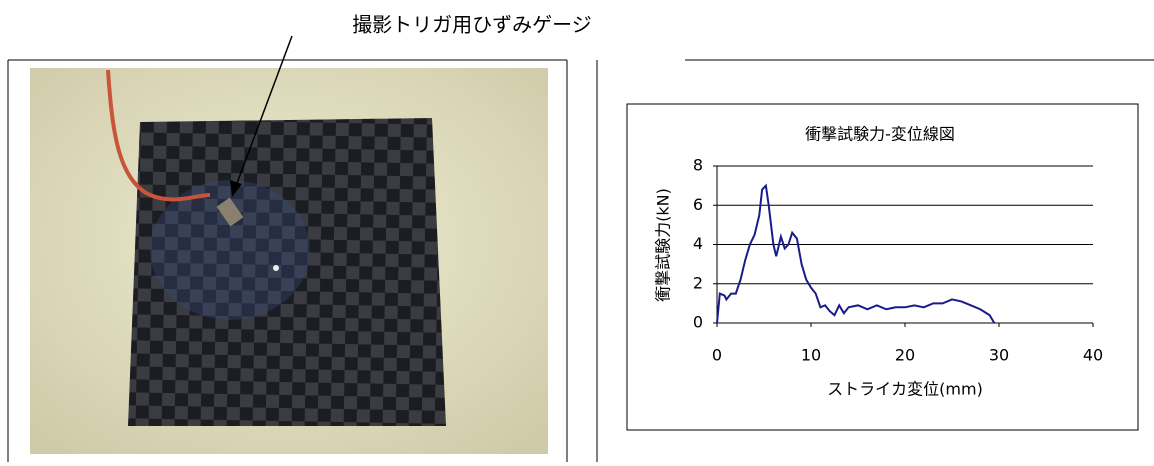  Describe the element at coordinates (717, 355) in the screenshot. I see `x-tick-label: 0` at that location.